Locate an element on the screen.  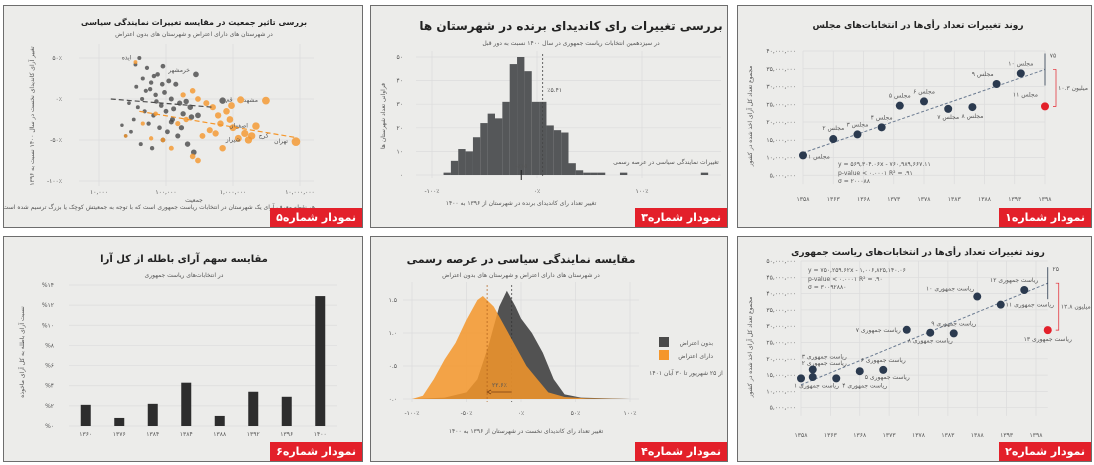
chart-badge: نمودار شماره۶ is located at coordinates (316, 451).